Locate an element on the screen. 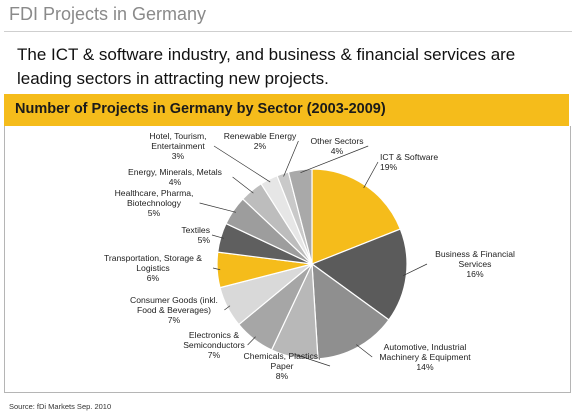 This screenshot has height=420, width=576. slice-label: ICT & Software 19% is located at coordinates (409, 162).